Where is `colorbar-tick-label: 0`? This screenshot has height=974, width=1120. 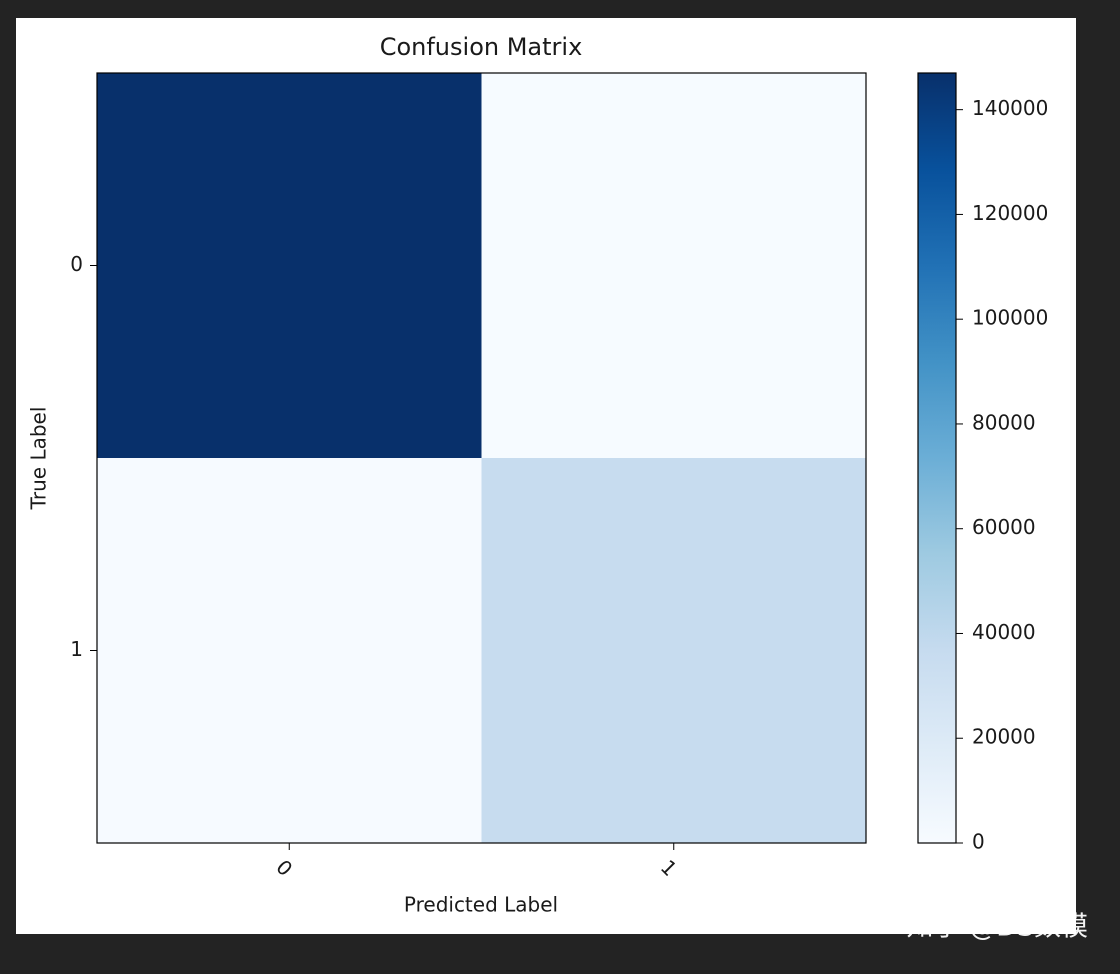 colorbar-tick-label: 0 is located at coordinates (978, 842).